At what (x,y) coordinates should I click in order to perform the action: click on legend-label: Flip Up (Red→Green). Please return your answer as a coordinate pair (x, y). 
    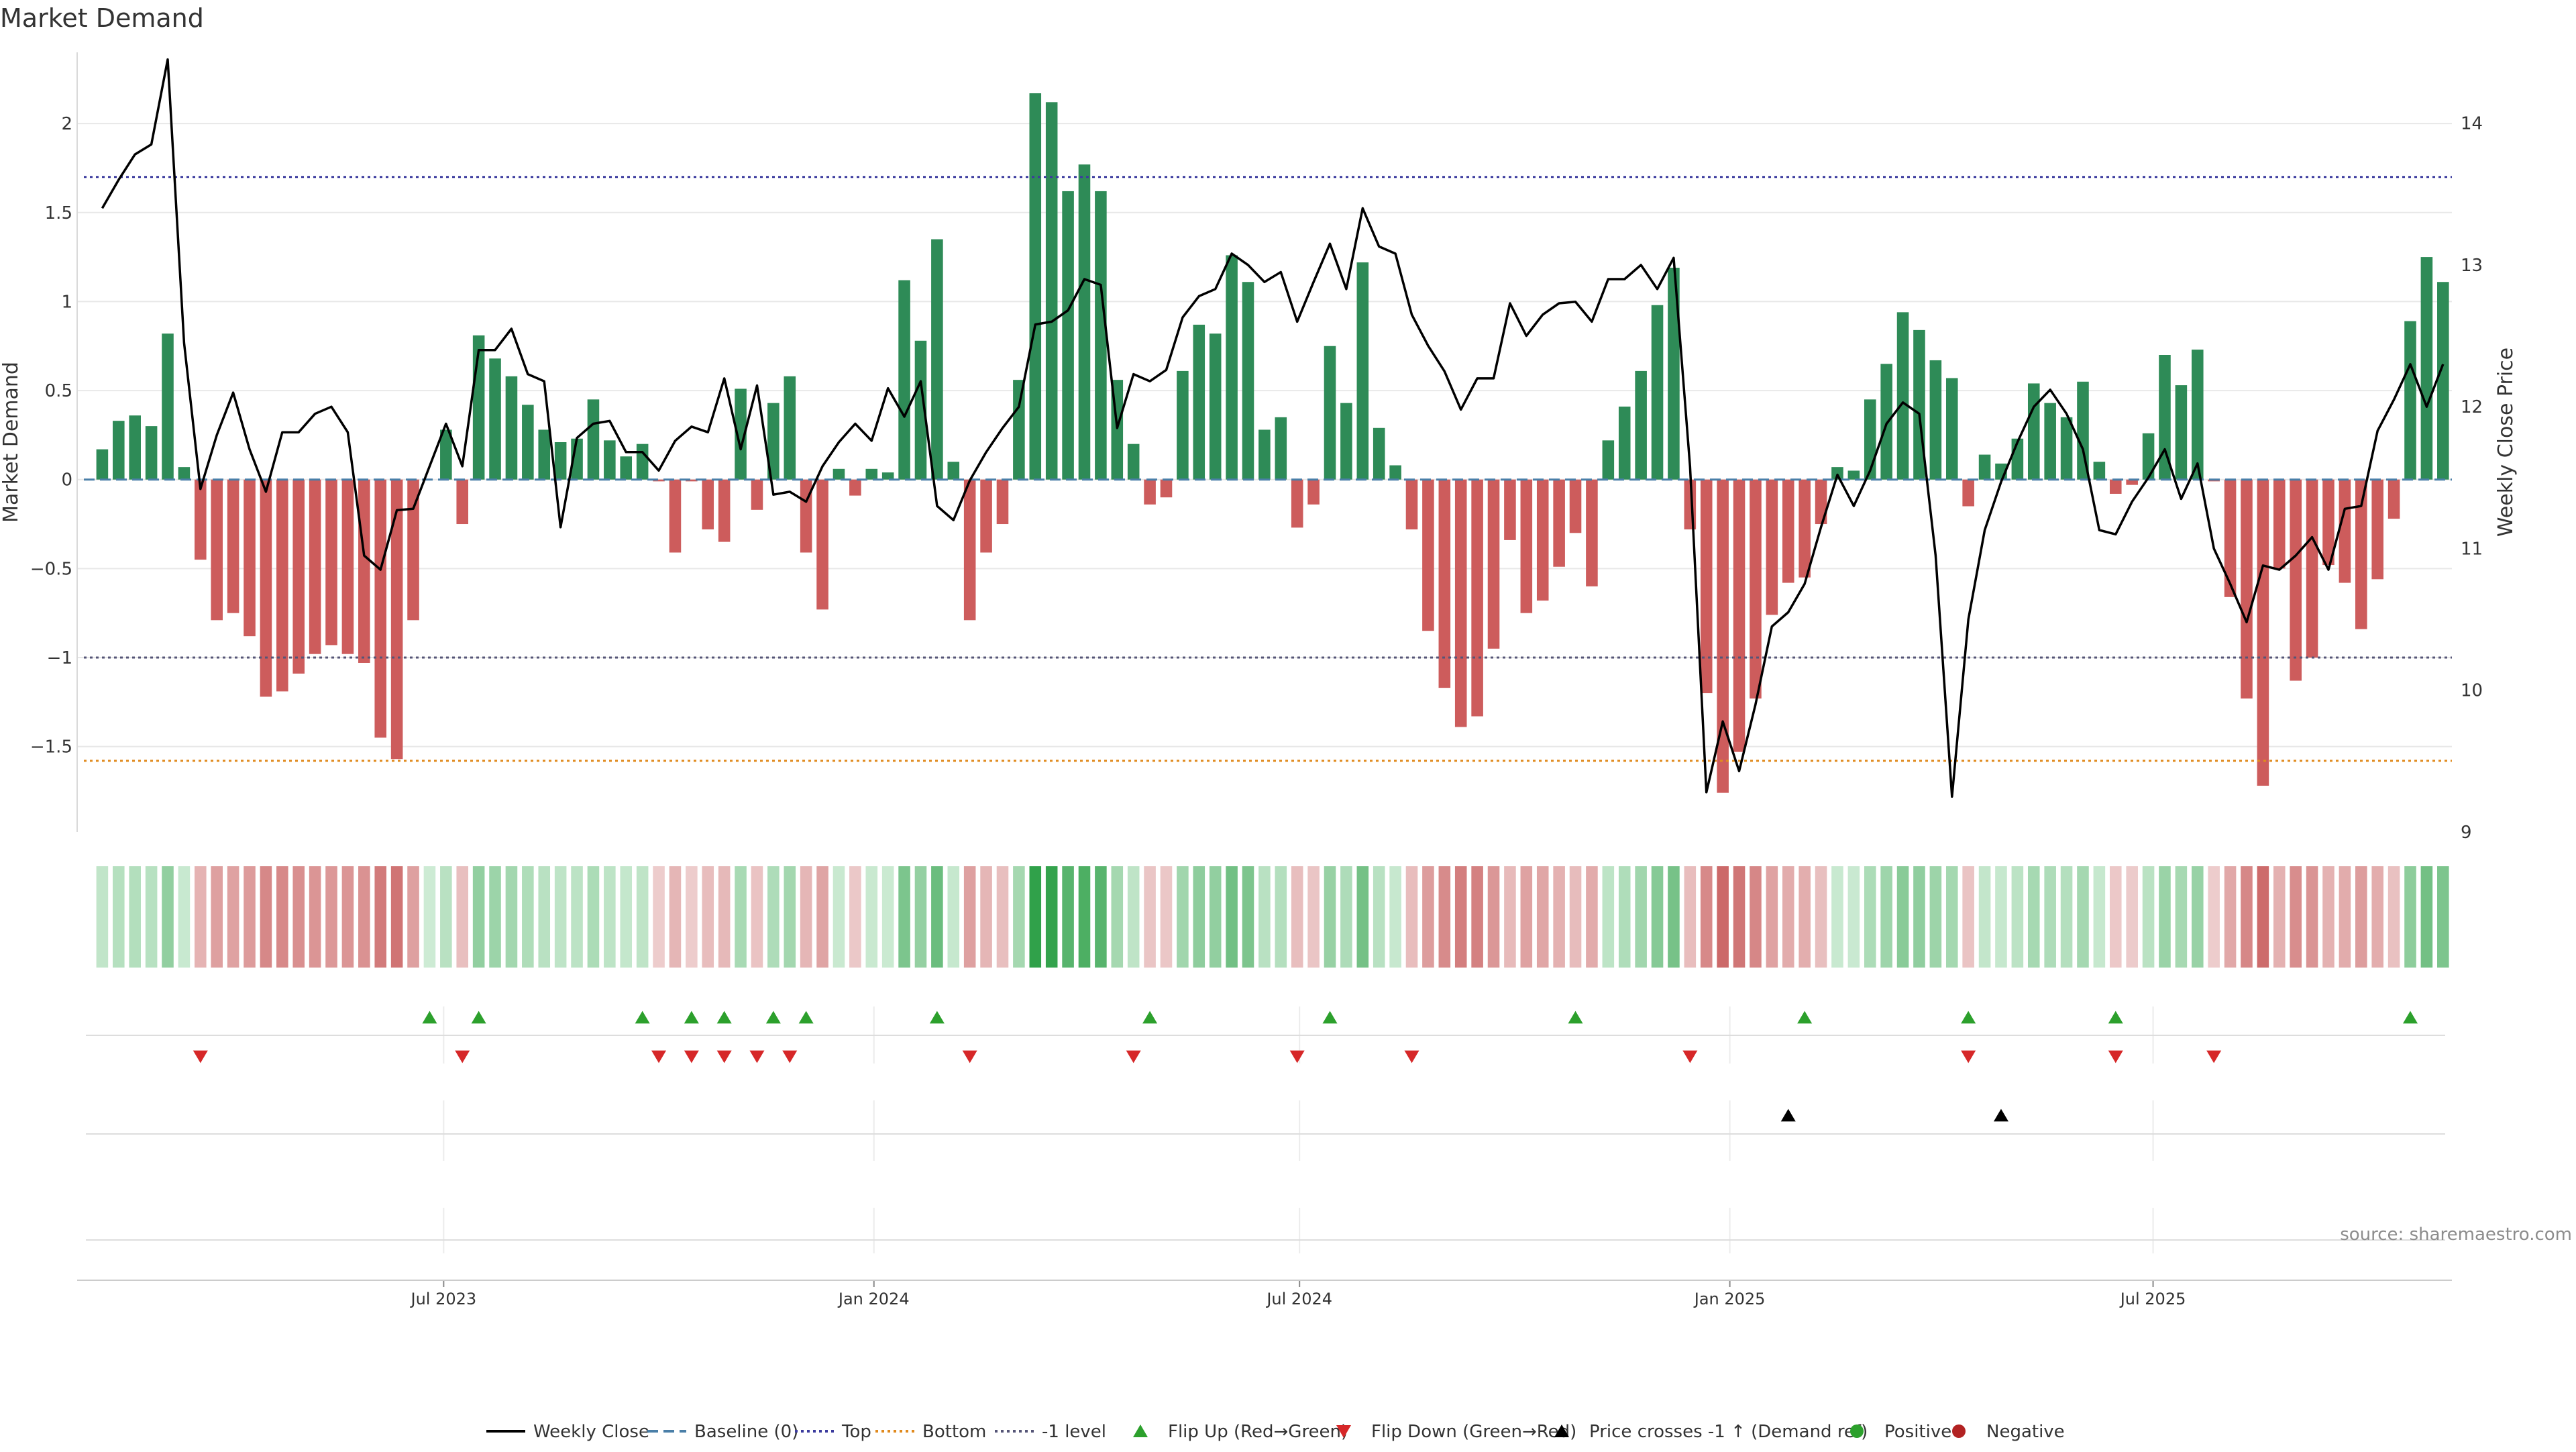
    Looking at the image, I should click on (1258, 1432).